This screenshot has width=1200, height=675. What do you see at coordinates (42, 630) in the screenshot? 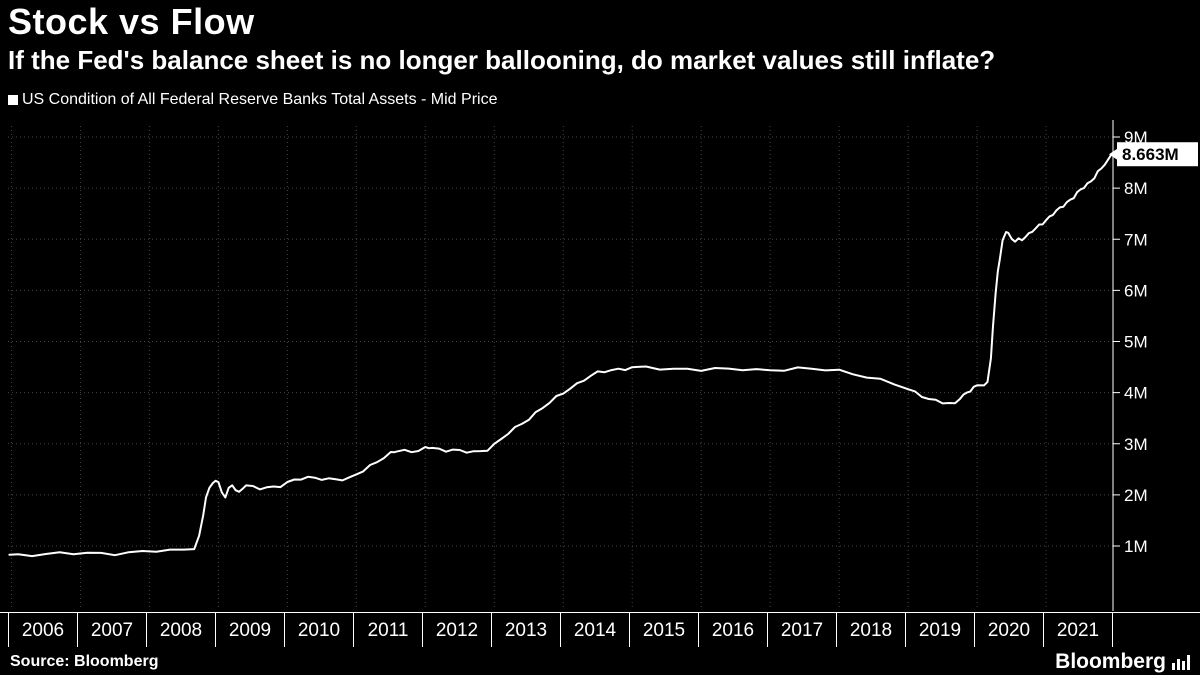
I see `x-axis-year-label: 2006` at bounding box center [42, 630].